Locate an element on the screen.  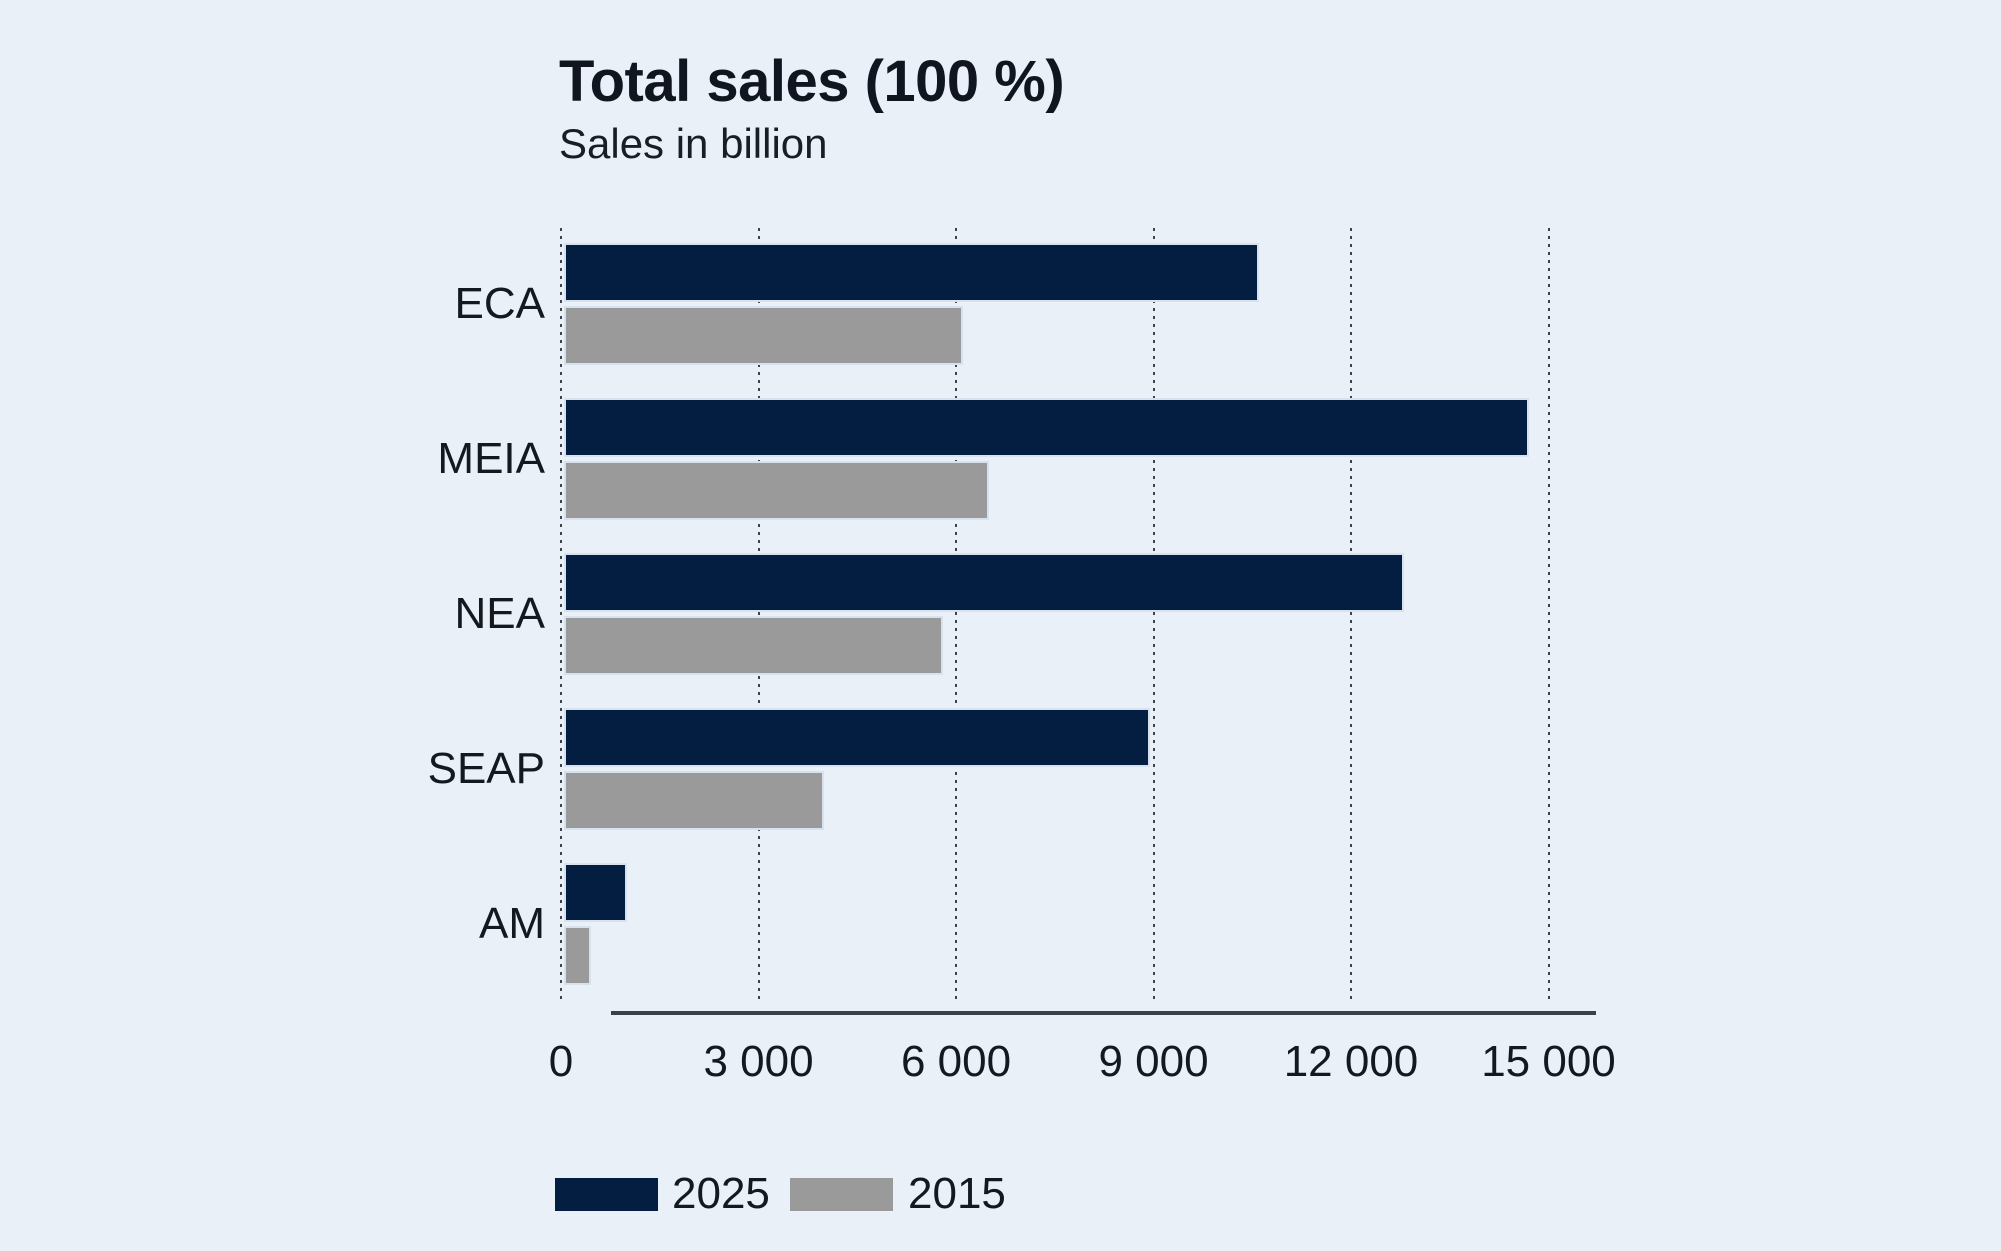
legend-label-2015: 2015 is located at coordinates (957, 1193).